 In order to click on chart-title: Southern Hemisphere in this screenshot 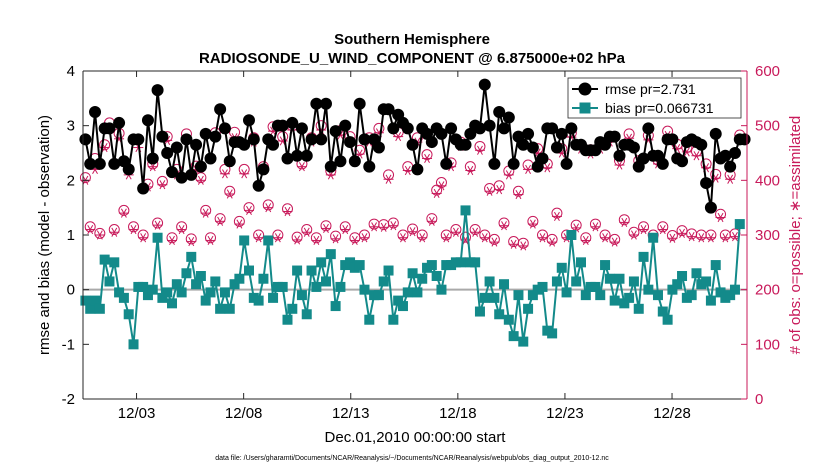, I will do `click(412, 39)`.